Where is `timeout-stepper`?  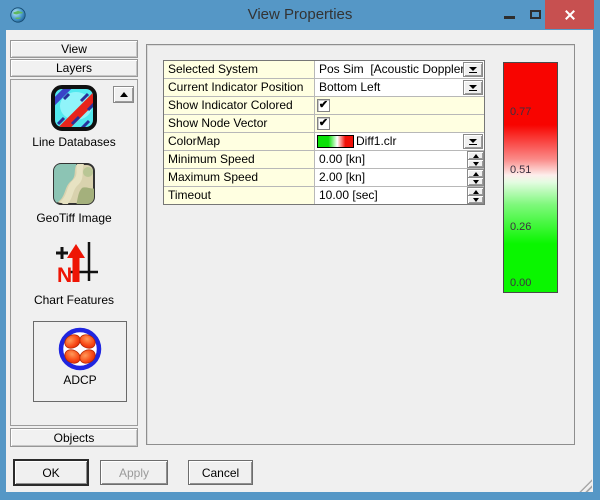 timeout-stepper is located at coordinates (475, 195).